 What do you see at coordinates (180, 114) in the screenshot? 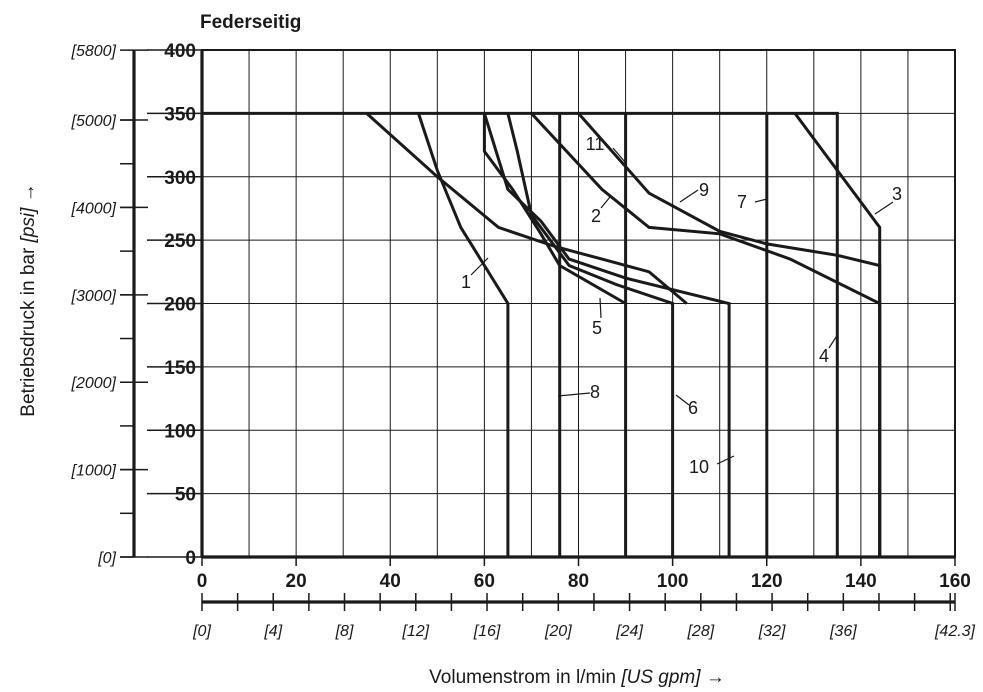
I see `y-tick-label: 350` at bounding box center [180, 114].